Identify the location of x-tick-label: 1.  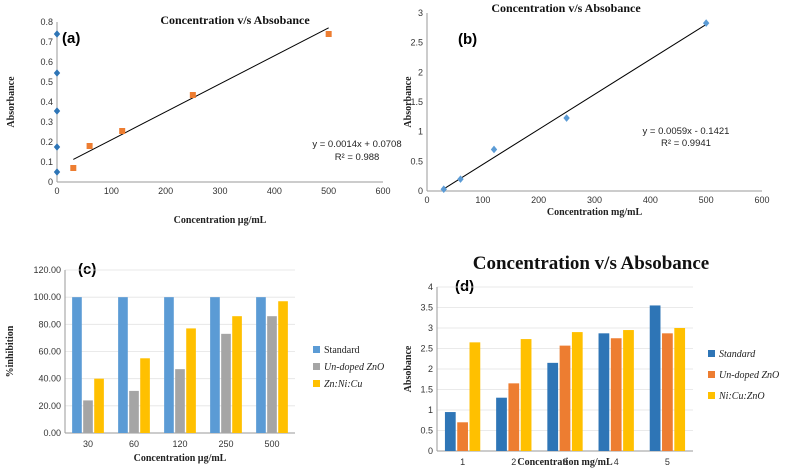
(462, 462).